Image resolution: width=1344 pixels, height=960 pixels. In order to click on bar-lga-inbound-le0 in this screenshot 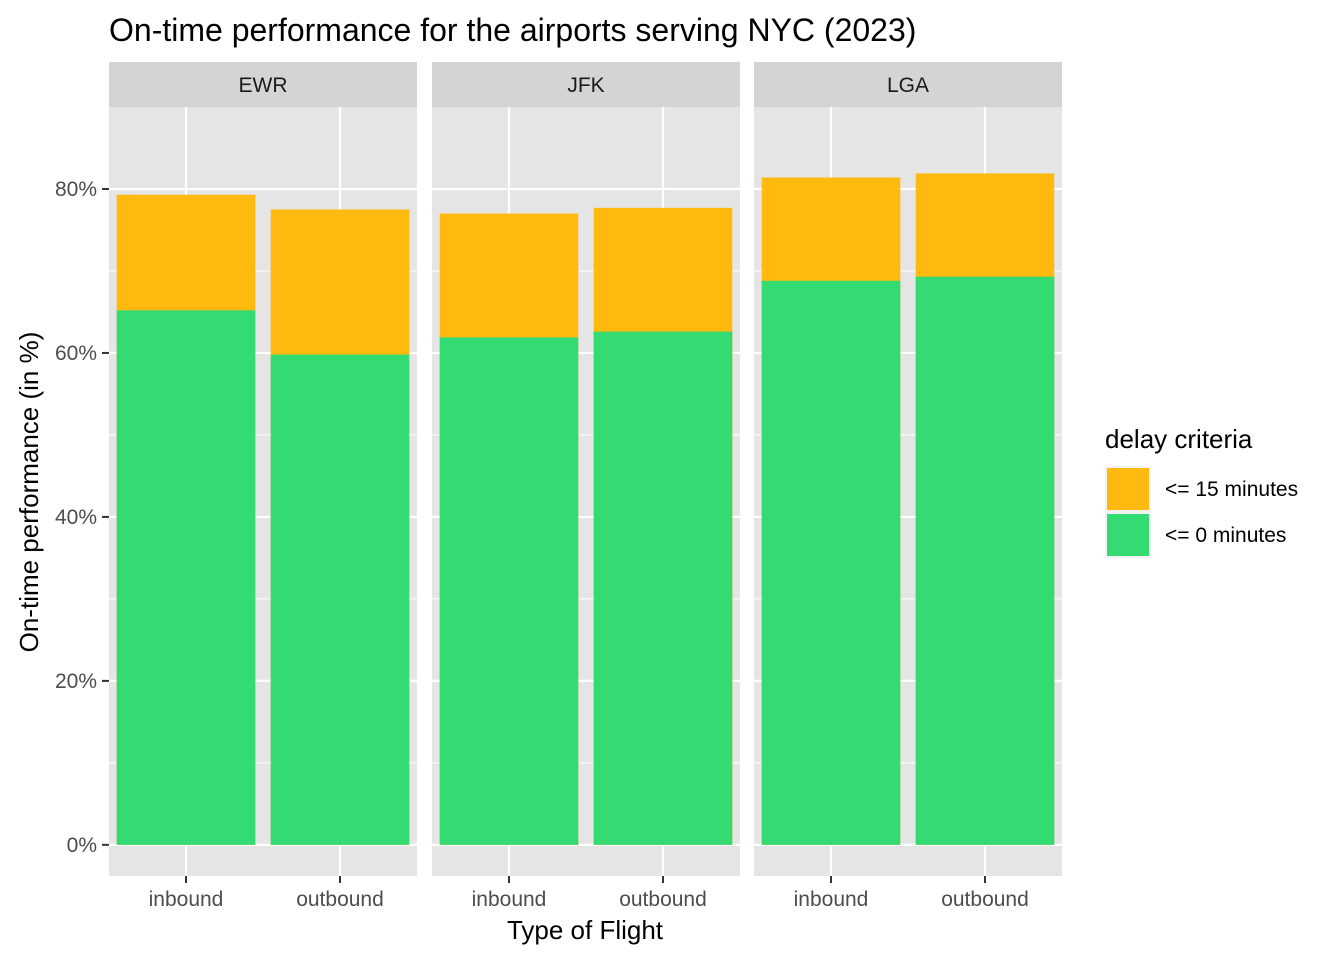, I will do `click(831, 562)`.